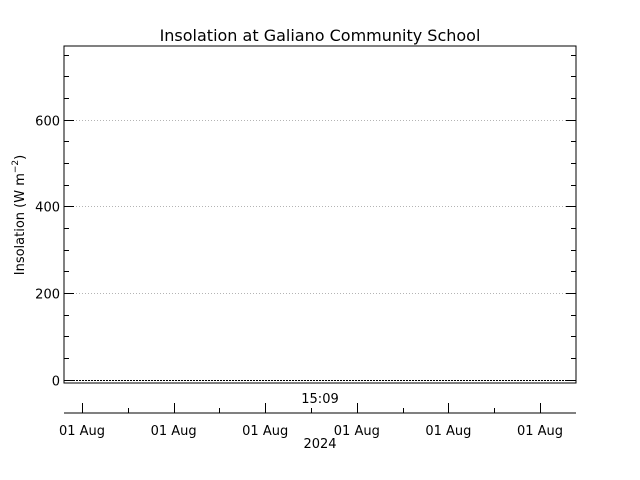 The image size is (640, 480). What do you see at coordinates (319, 399) in the screenshot?
I see `time-label: 15:09` at bounding box center [319, 399].